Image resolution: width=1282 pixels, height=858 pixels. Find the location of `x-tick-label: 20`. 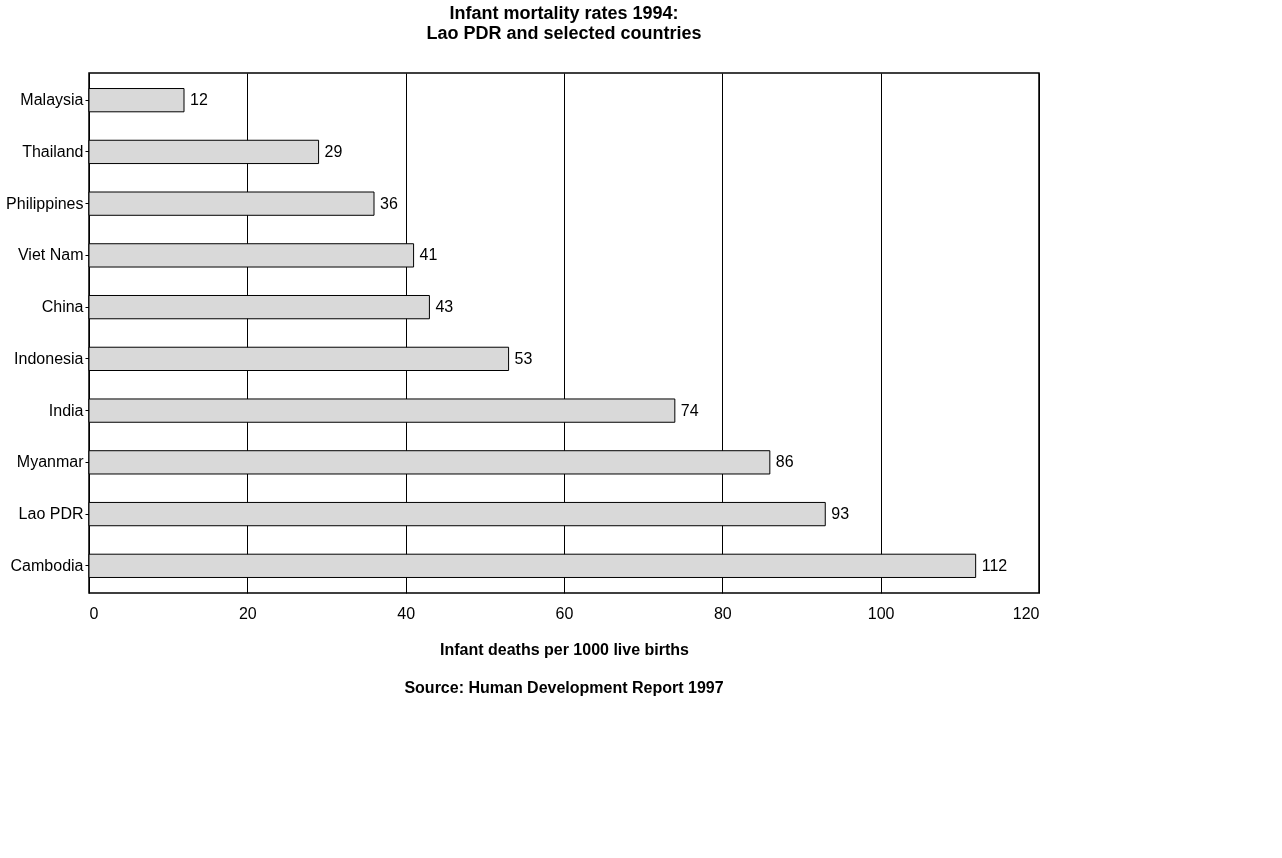

x-tick-label: 20 is located at coordinates (247, 613).